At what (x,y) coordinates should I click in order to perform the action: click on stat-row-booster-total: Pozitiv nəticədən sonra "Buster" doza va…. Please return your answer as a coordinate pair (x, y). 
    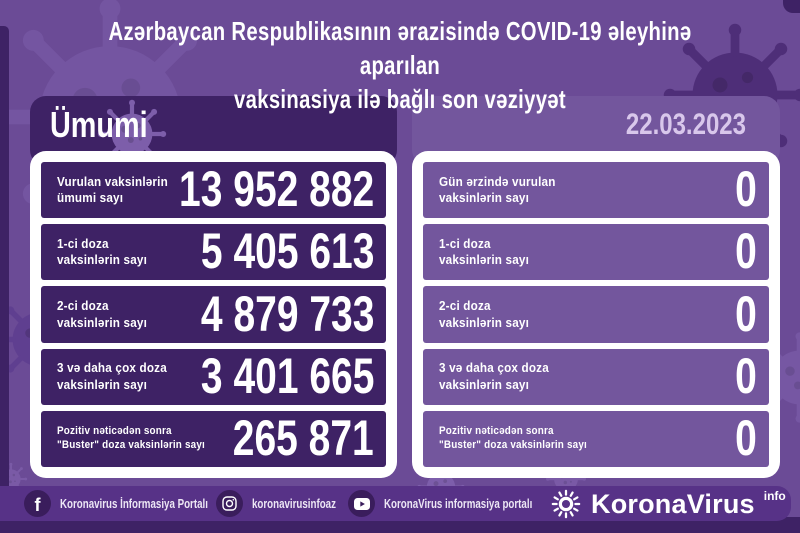
    Looking at the image, I should click on (213, 438).